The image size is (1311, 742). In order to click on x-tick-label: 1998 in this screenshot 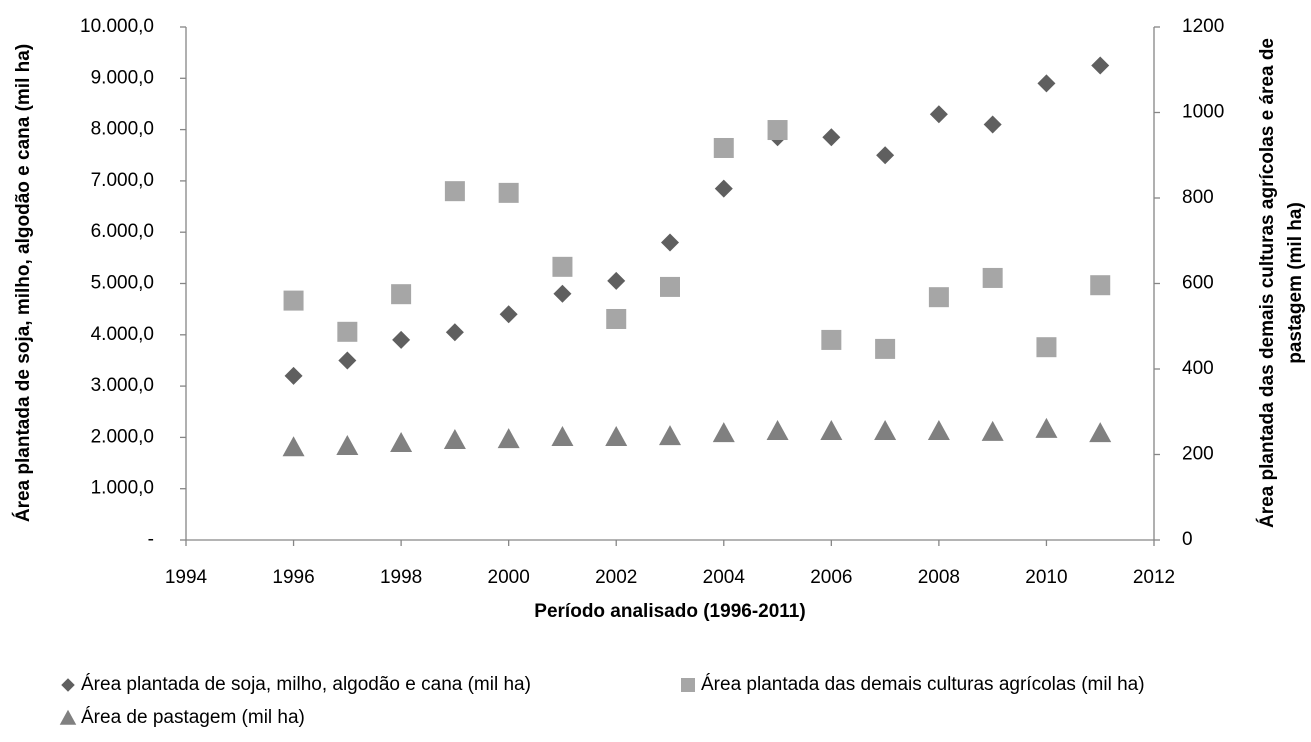, I will do `click(401, 577)`.